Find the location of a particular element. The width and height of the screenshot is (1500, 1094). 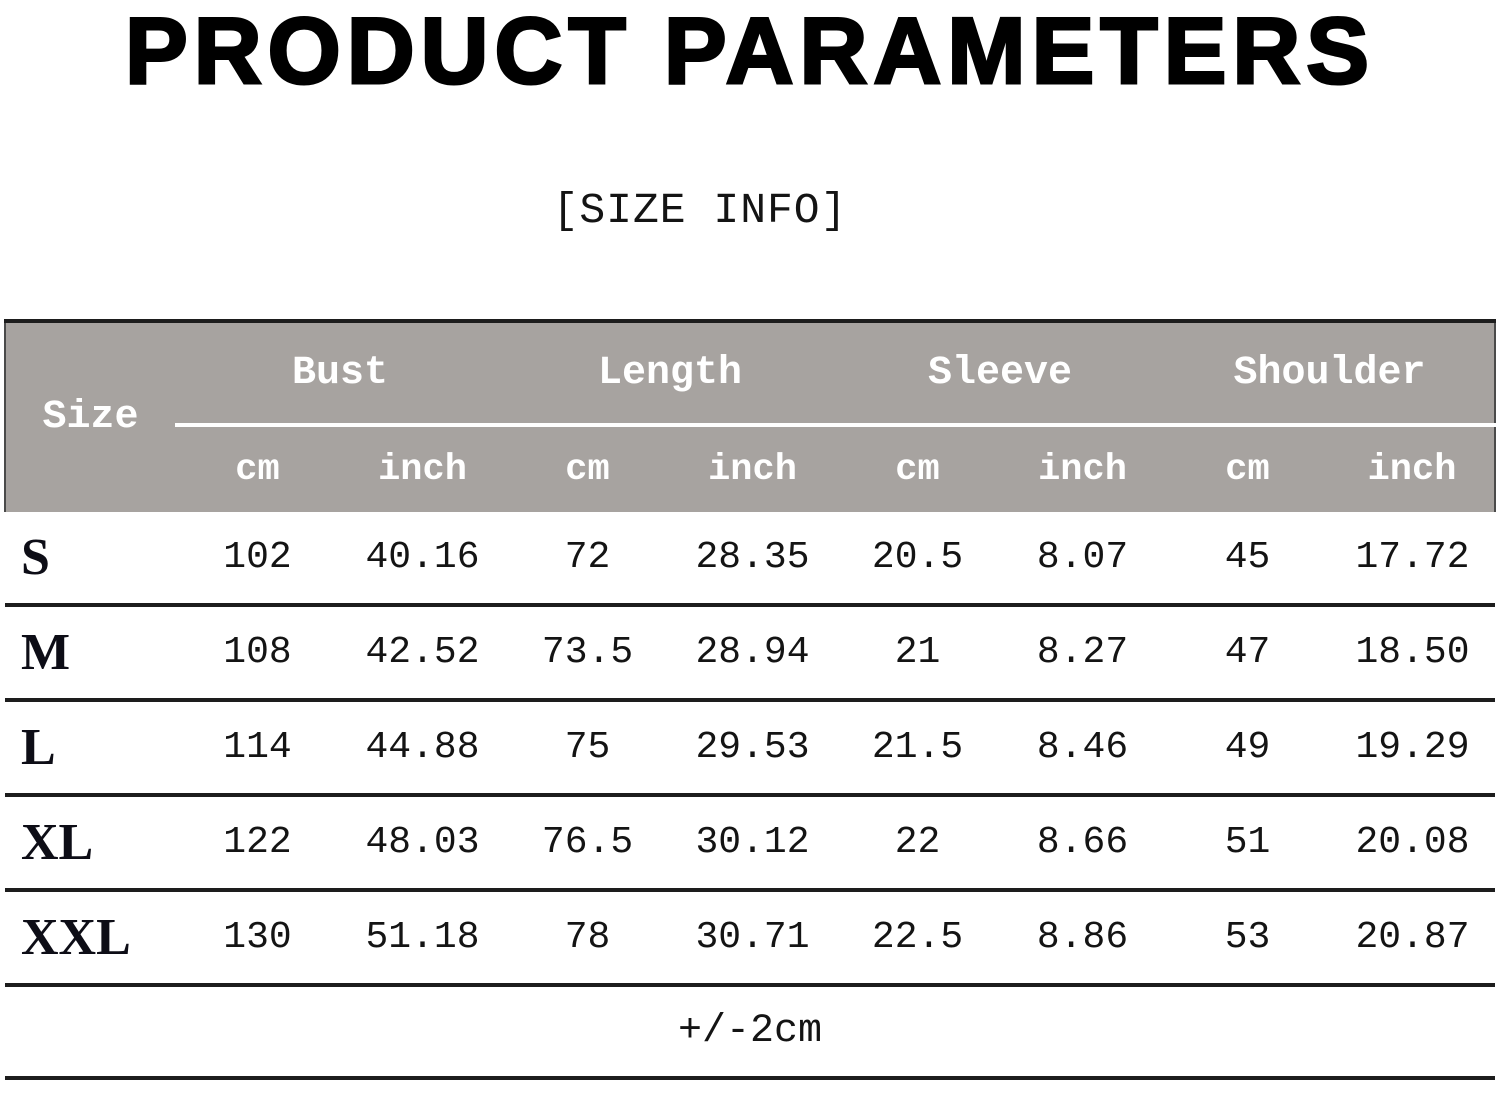

cell-shoulder-inch: 20.08 is located at coordinates (1413, 844).